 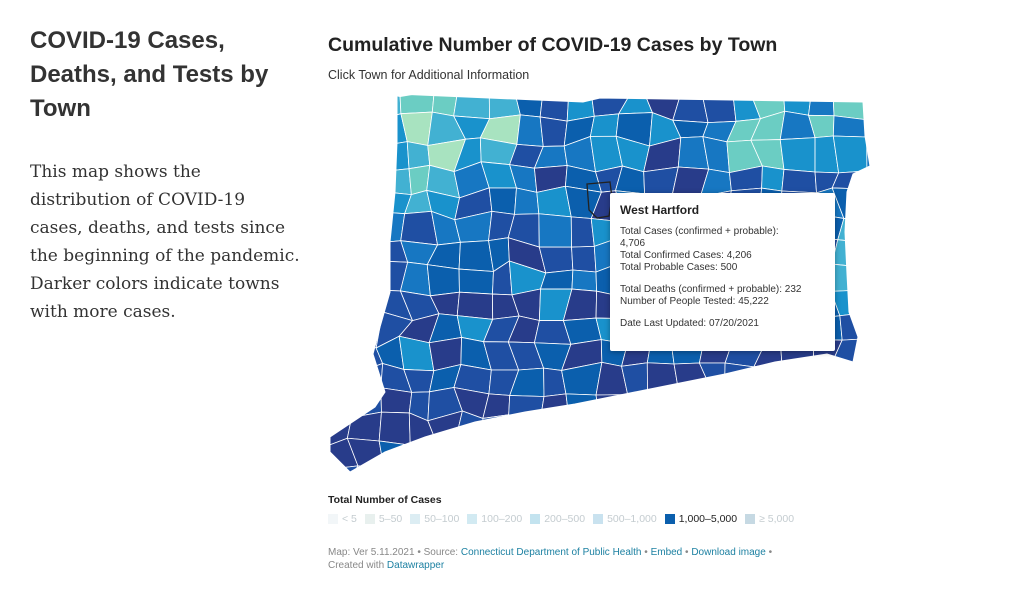 What do you see at coordinates (551, 552) in the screenshot?
I see `source-link: Connecticut Department of Public Health` at bounding box center [551, 552].